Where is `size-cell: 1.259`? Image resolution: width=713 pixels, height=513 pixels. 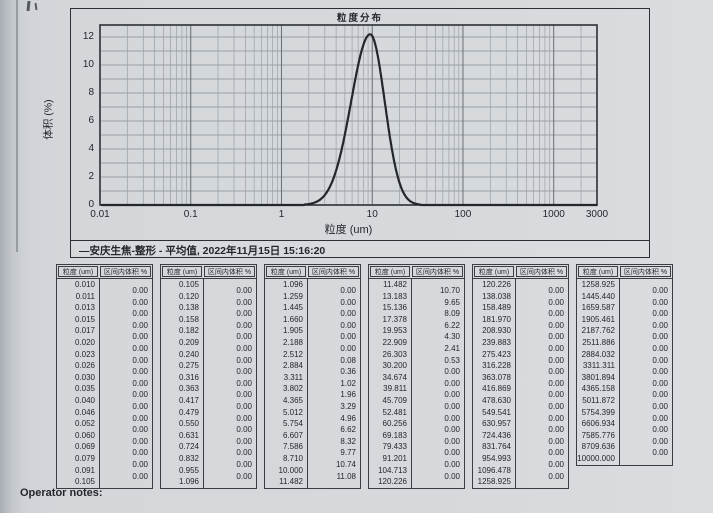
size-cell: 1.259 is located at coordinates (292, 296).